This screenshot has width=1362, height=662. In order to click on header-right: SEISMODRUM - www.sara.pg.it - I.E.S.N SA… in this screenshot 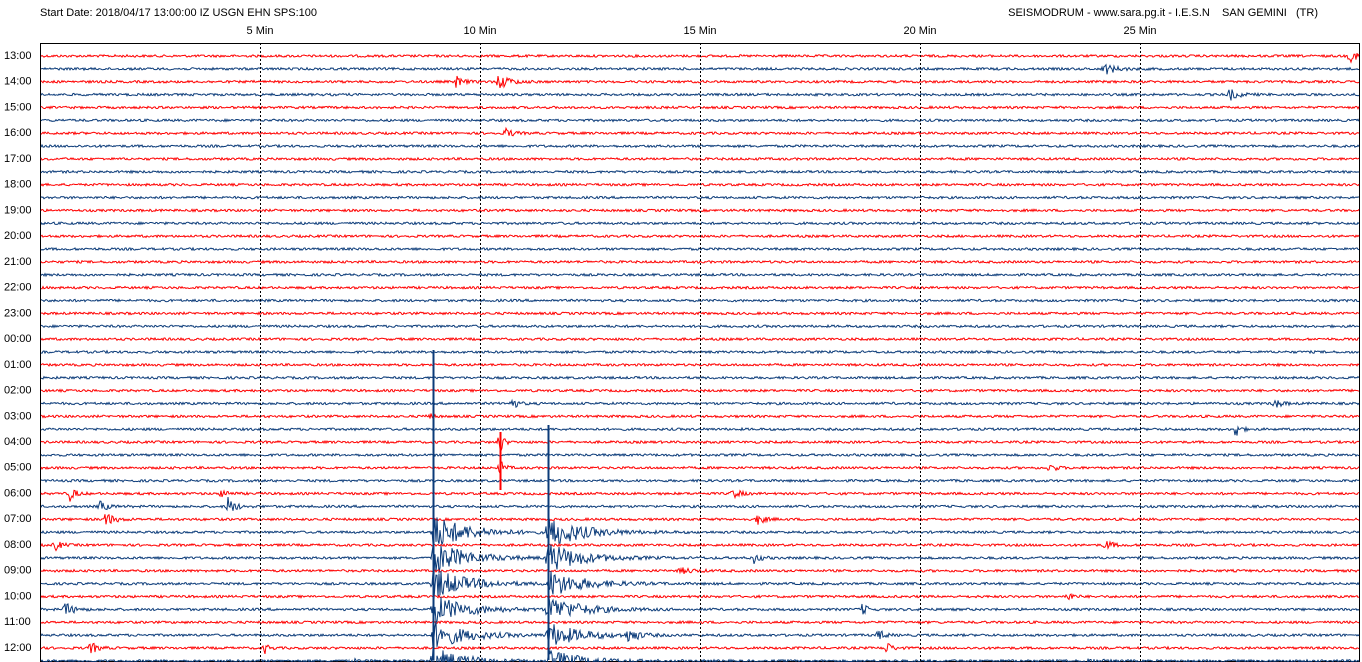, I will do `click(1163, 13)`.